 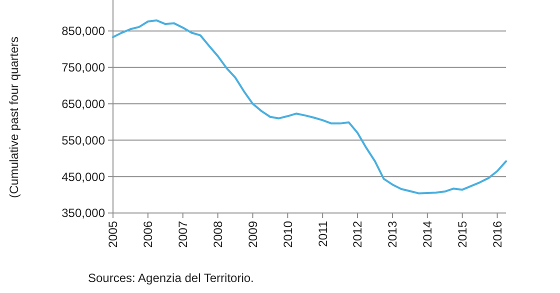 I want to click on y-tick-label: 650,000, so click(x=84, y=103).